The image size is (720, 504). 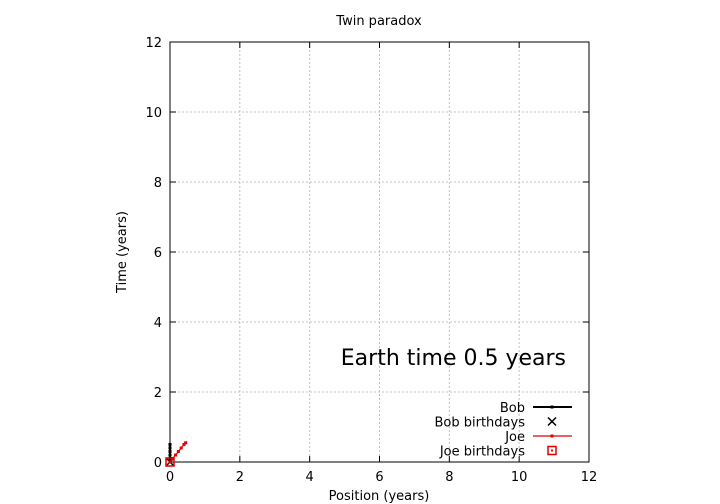 I want to click on y-tick-label: 12, so click(x=153, y=43).